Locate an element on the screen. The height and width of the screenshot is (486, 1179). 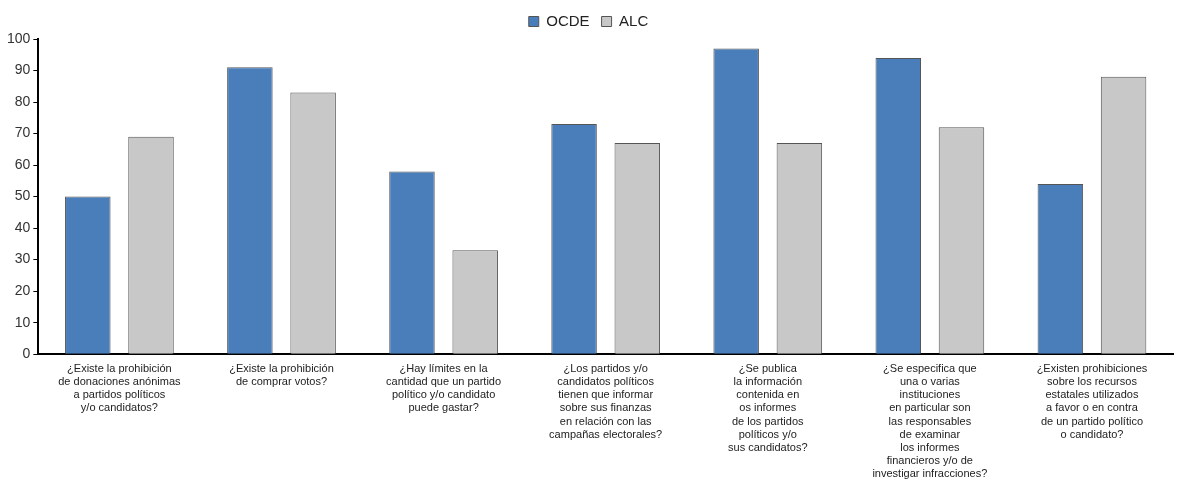
y-tick-label: 40 is located at coordinates (22, 226).